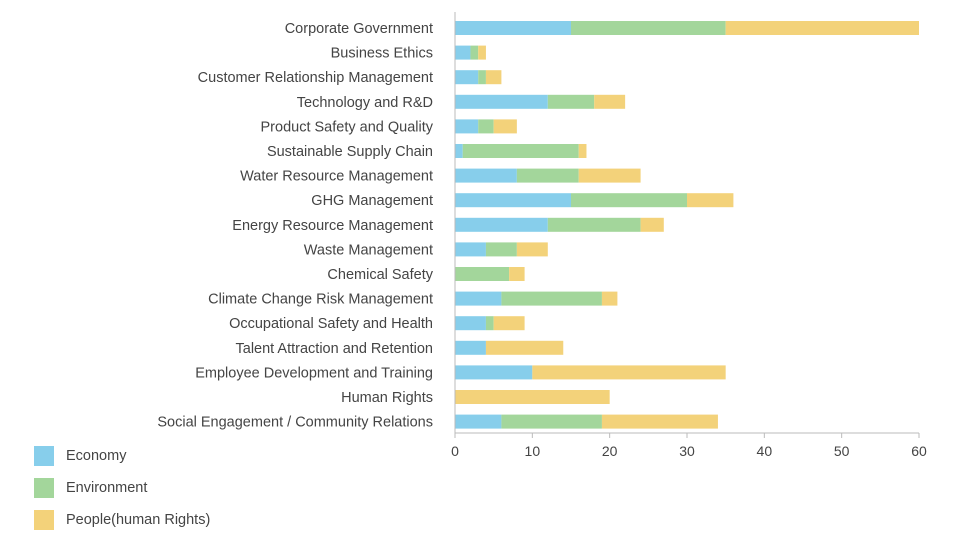 Image resolution: width=970 pixels, height=544 pixels. What do you see at coordinates (347, 127) in the screenshot?
I see `category-label-product-safety-and-quality: Product Safety and Quality` at bounding box center [347, 127].